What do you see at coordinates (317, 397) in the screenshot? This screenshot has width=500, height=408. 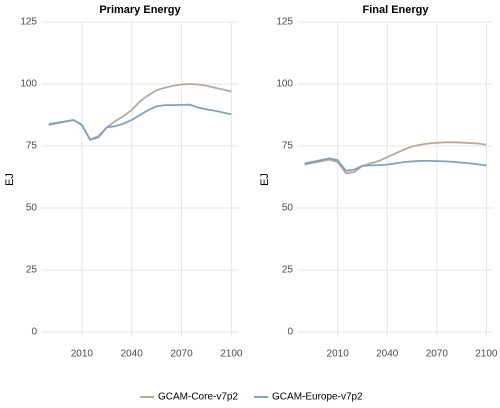 I see `legend-label: GCAM-Europe-v7p2` at bounding box center [317, 397].